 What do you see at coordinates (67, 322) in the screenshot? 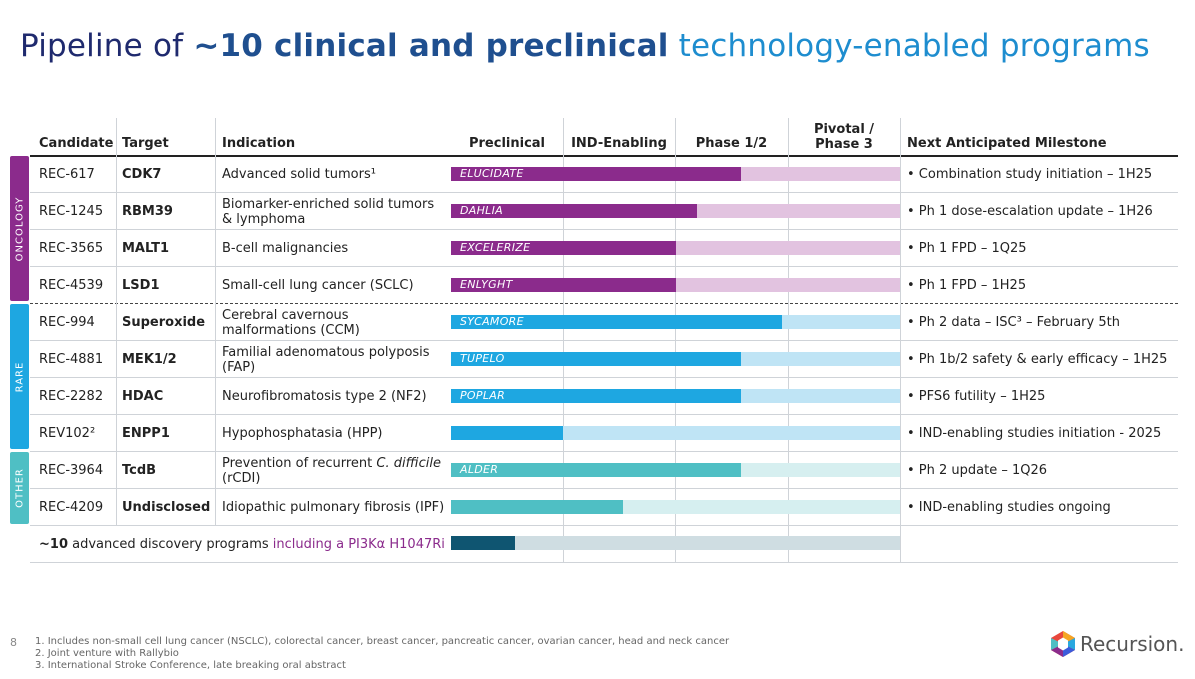
I see `candidate-cell: REC-994` at bounding box center [67, 322].